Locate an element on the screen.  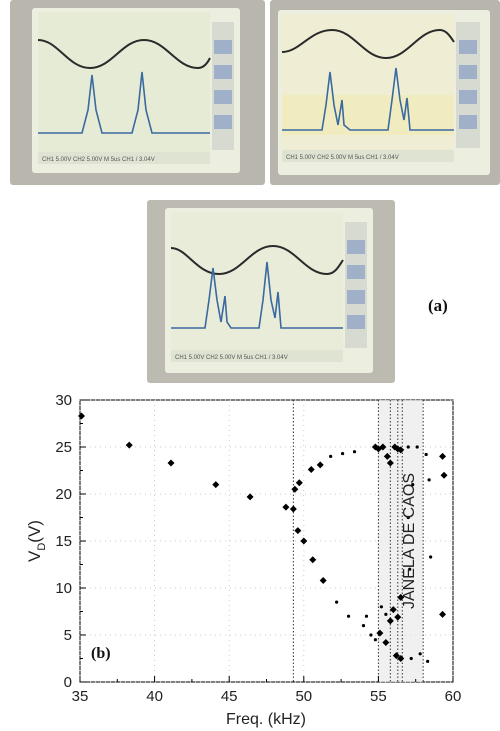
y-tick-label: 10 is located at coordinates (63, 588).